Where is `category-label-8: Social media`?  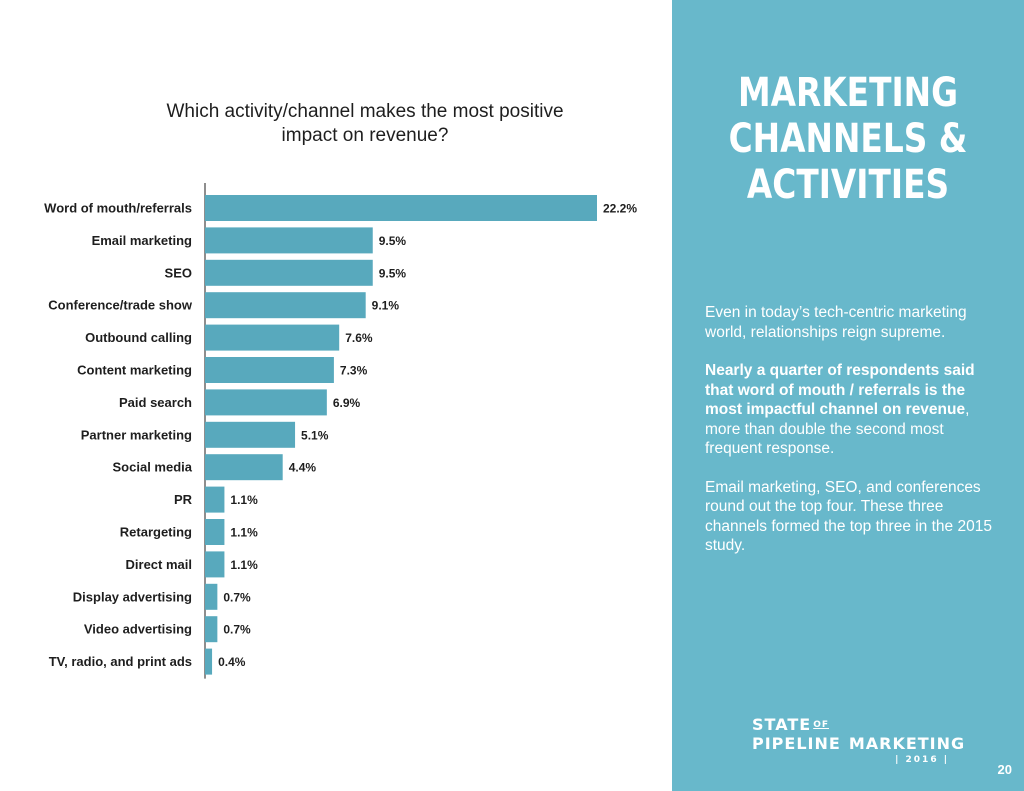 category-label-8: Social media is located at coordinates (153, 467).